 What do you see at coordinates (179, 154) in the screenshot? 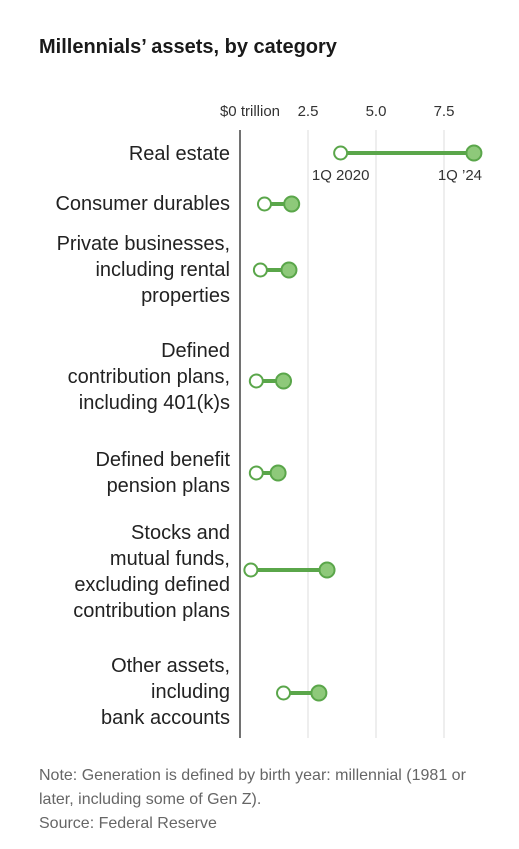
I see `category-label: Real estate` at bounding box center [179, 154].